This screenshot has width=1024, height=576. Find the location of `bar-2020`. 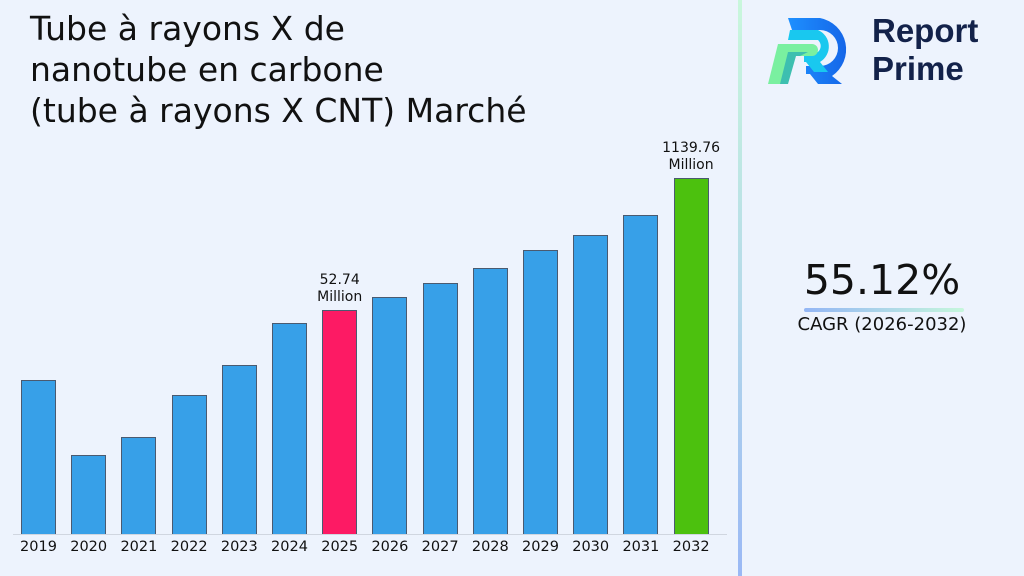

bar-2020 is located at coordinates (89, 494).